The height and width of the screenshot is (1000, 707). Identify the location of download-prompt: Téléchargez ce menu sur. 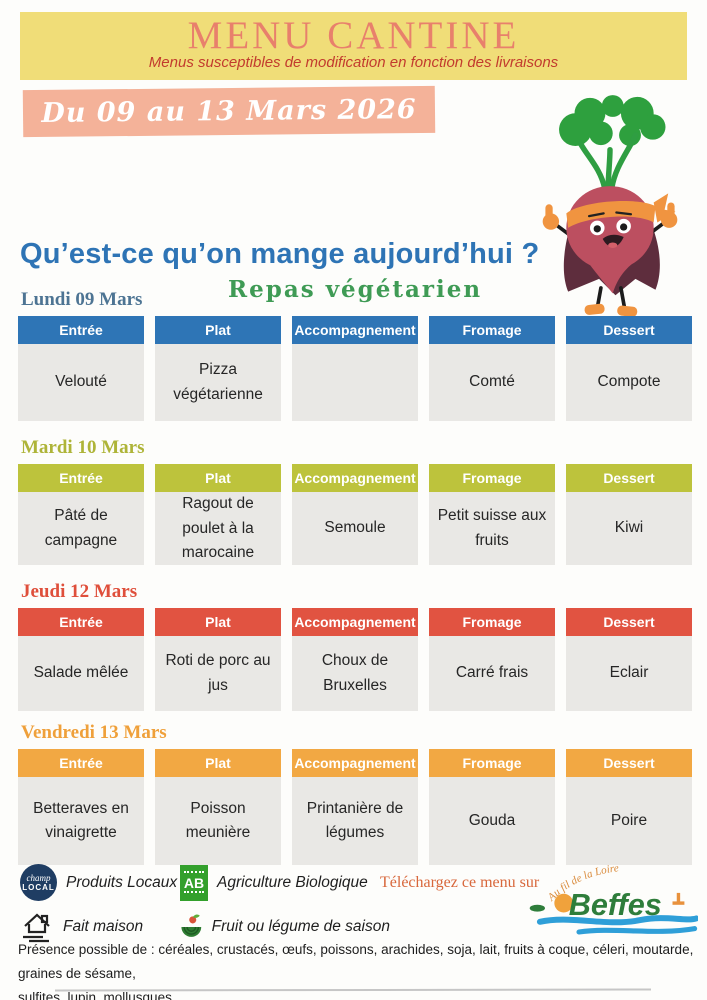
(460, 882).